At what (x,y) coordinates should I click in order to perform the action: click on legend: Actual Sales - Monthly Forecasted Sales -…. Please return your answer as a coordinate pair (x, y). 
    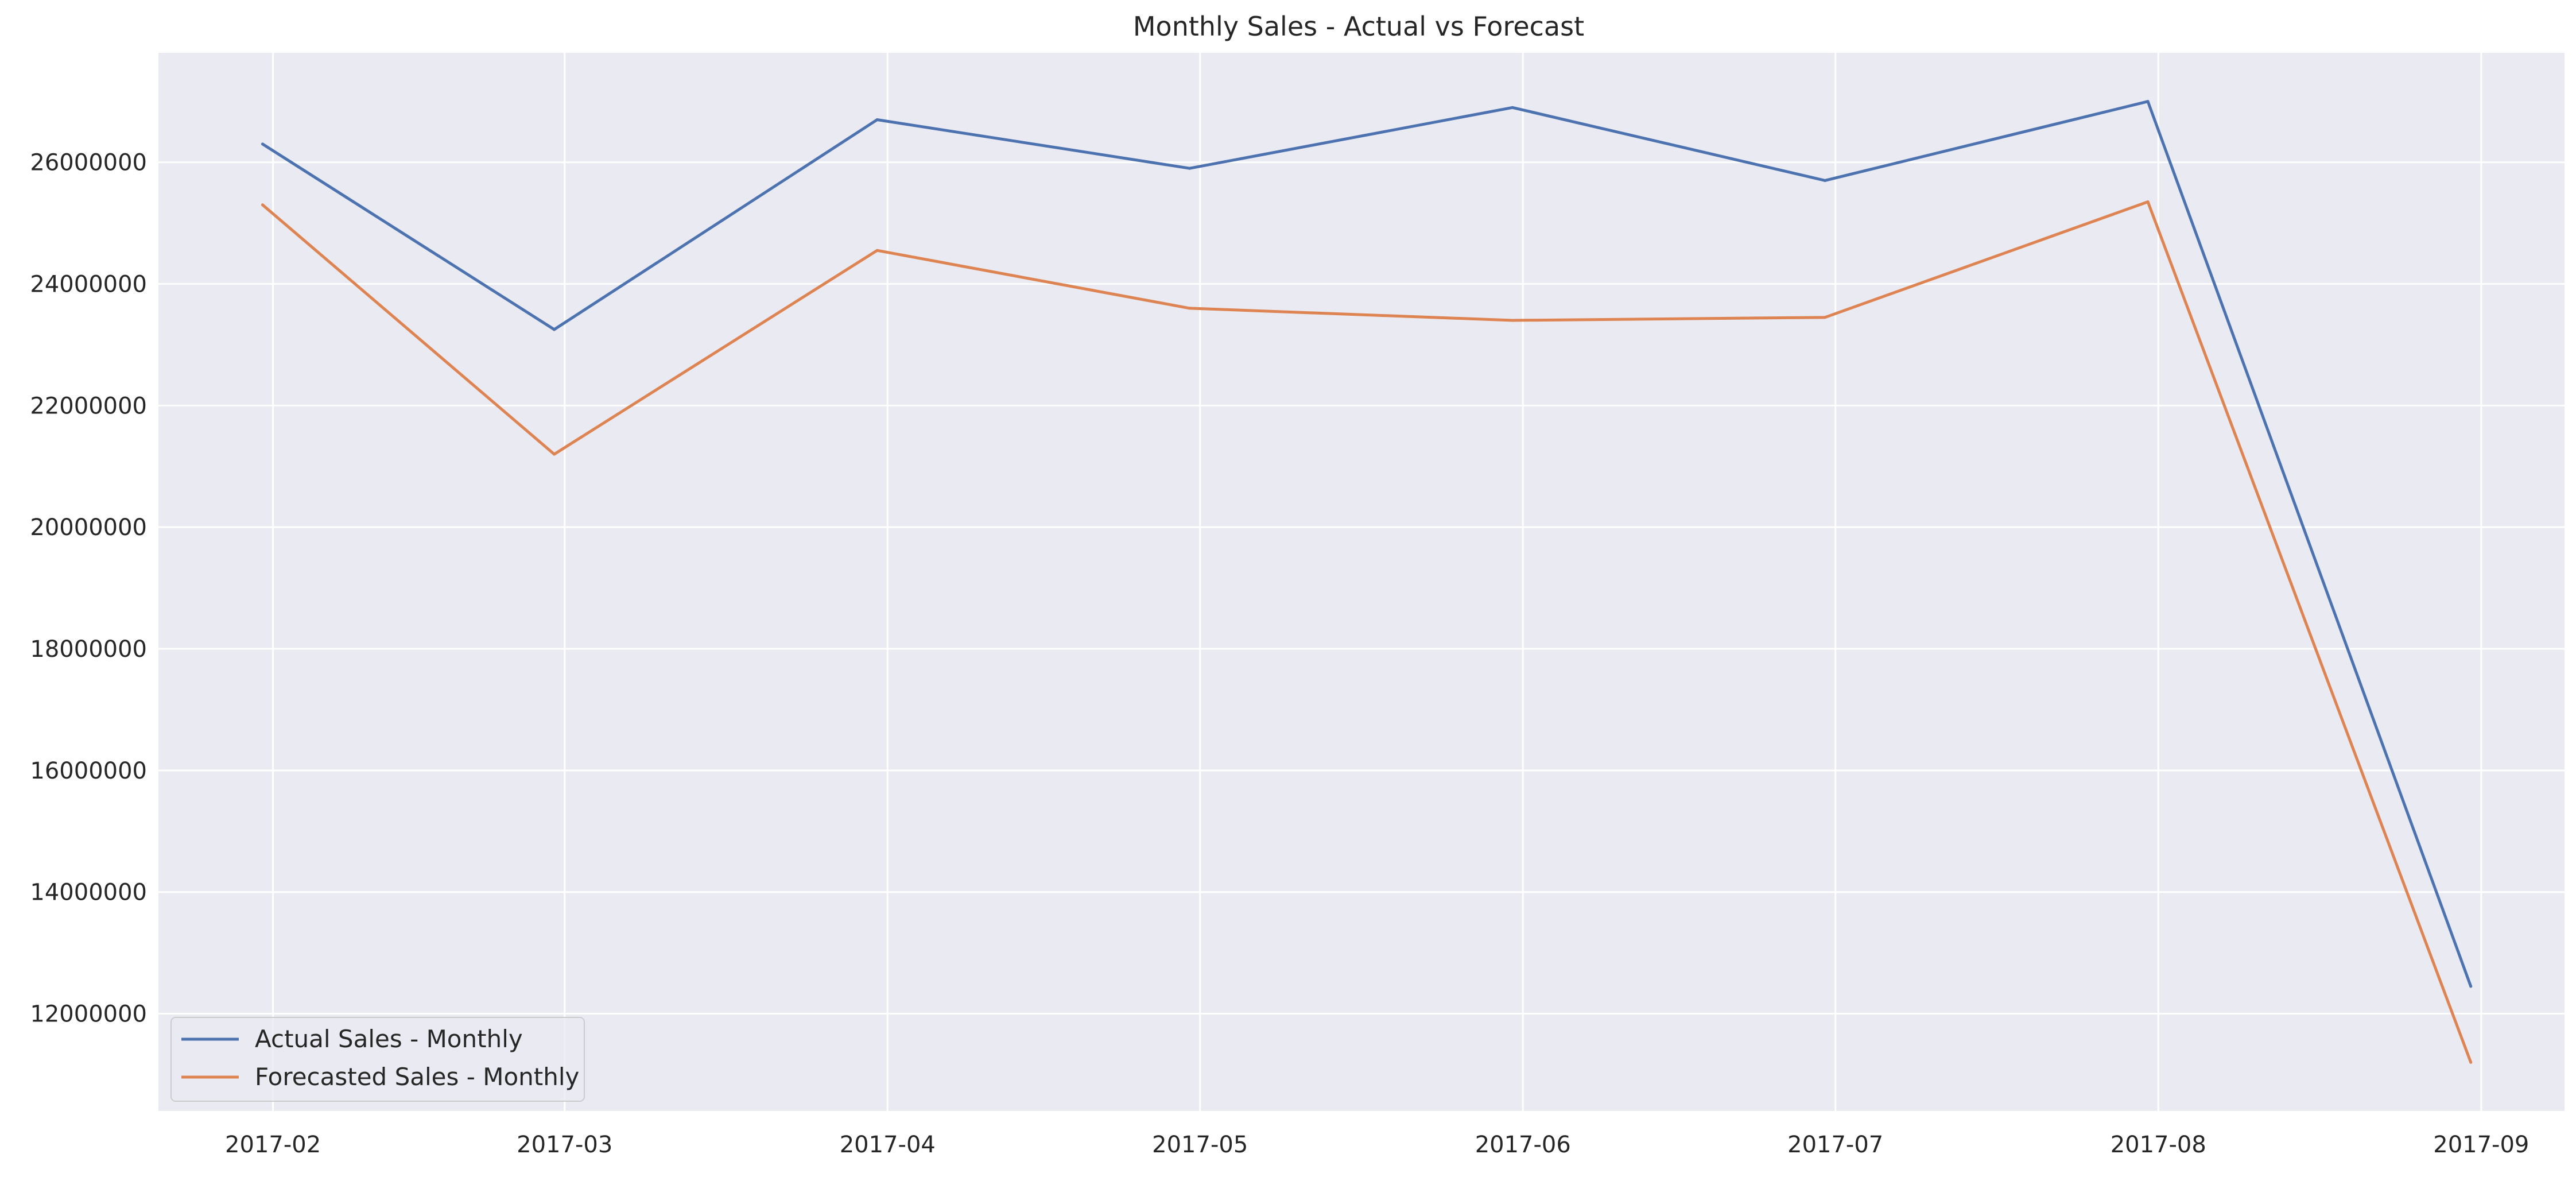
    Looking at the image, I should click on (377, 1059).